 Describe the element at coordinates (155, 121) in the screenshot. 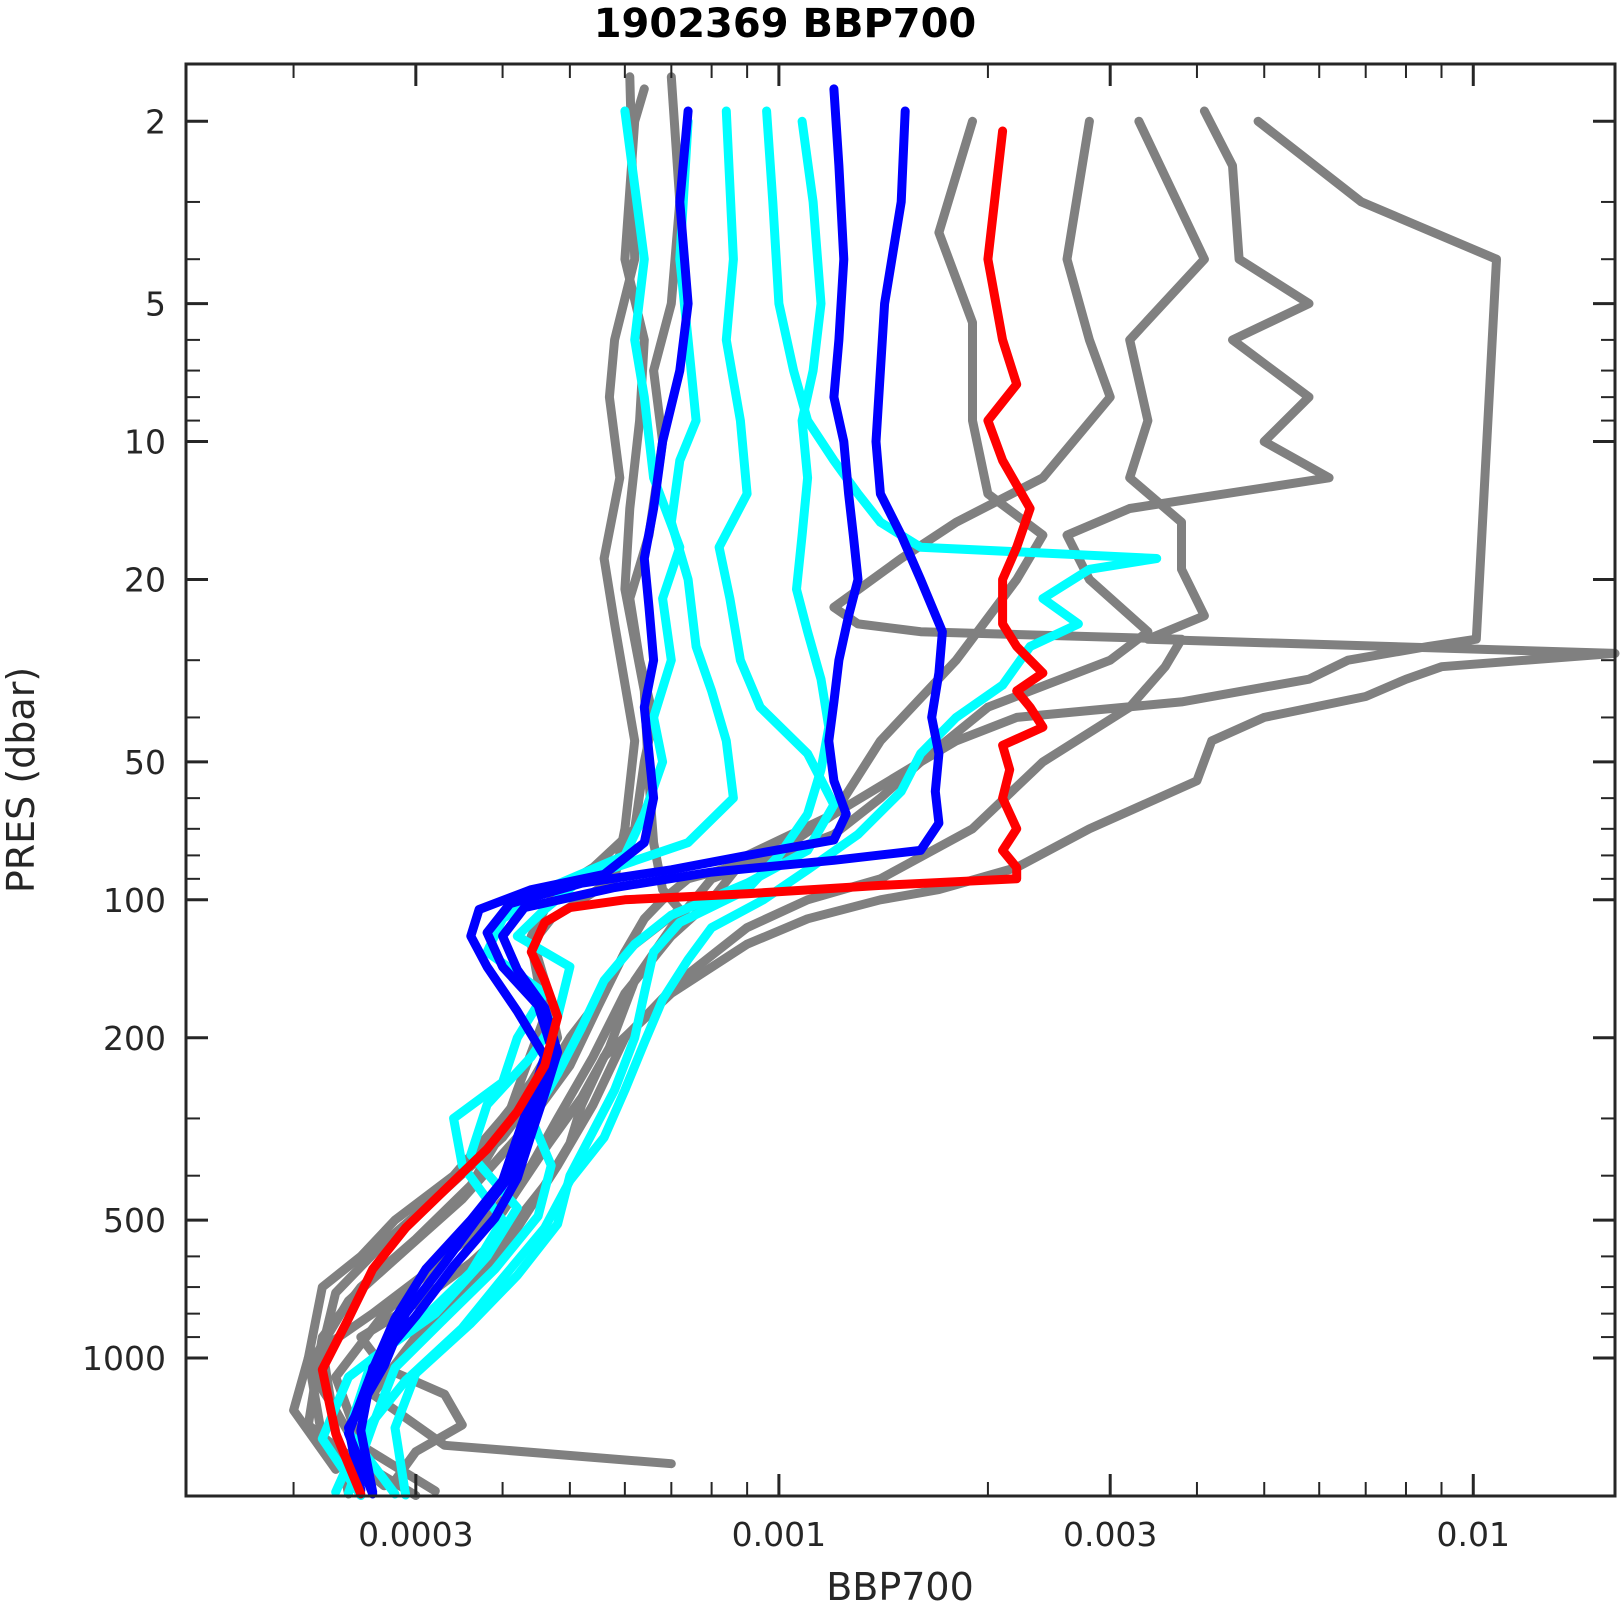

I see `y-tick-label: 2` at that location.